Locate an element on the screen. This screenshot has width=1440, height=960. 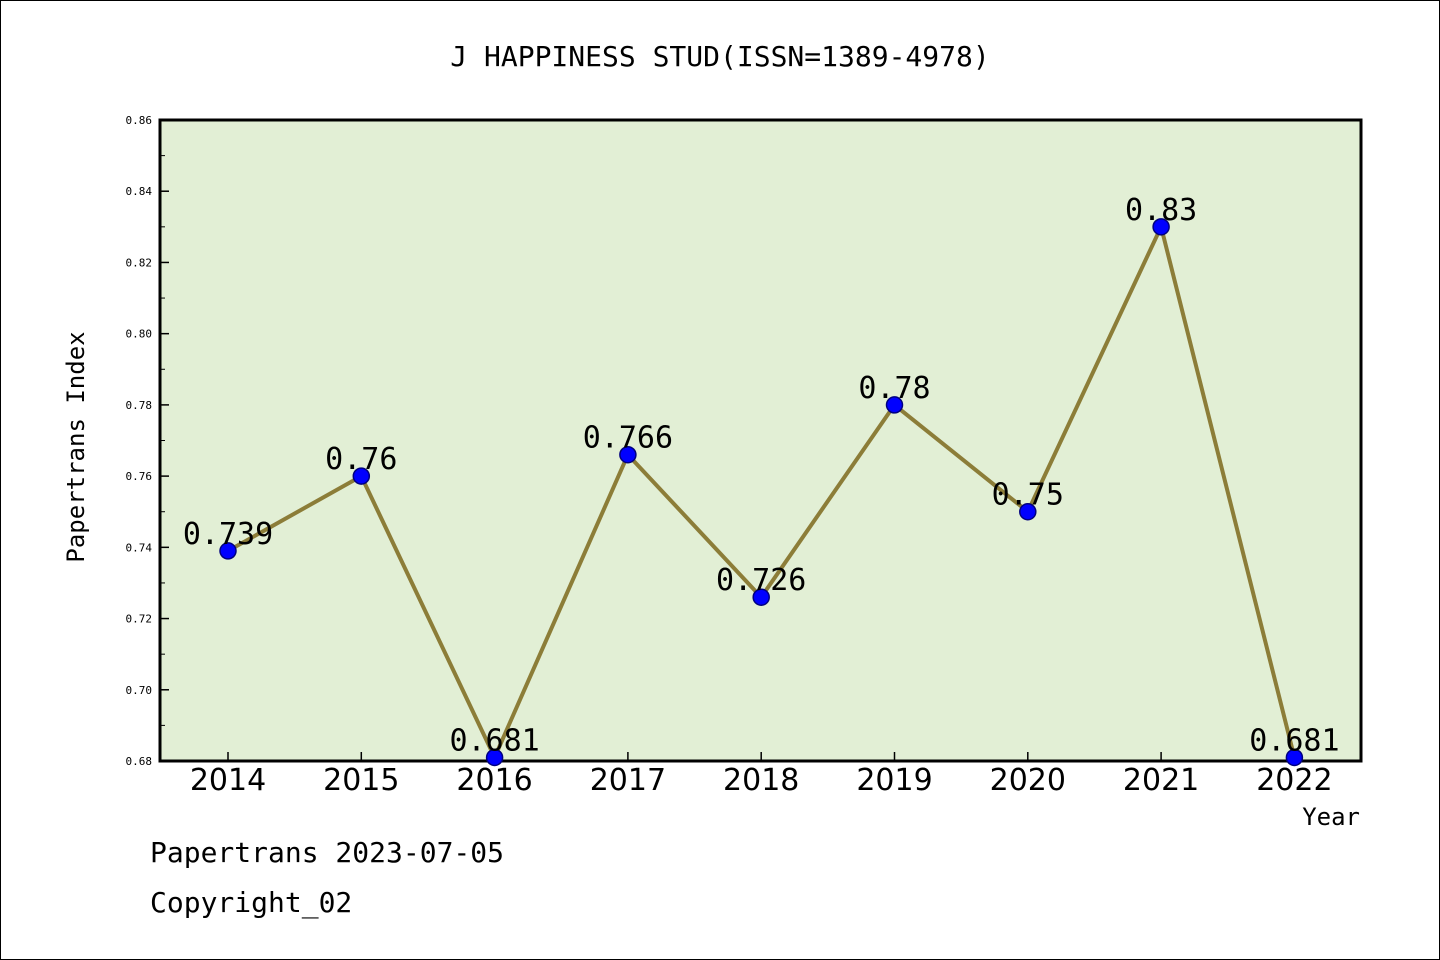
data-label: 0.76 is located at coordinates (361, 459).